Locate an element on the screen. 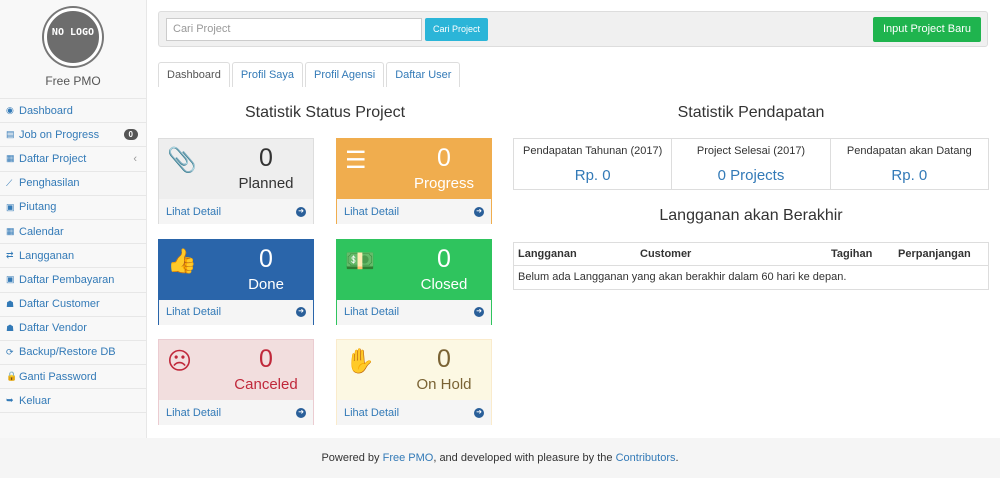 This screenshot has height=478, width=1000. sidebar-item-daftar-pembayaran: ▣ Daftar Pembayaran is located at coordinates (73, 280).